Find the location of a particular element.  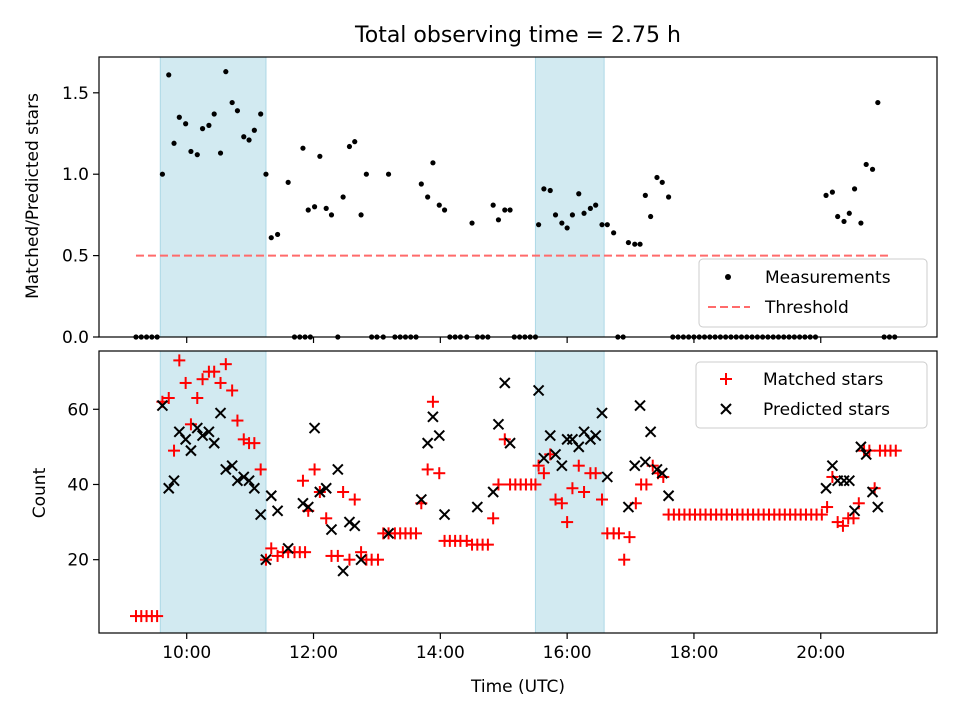

y-tick-label-2: 60 is located at coordinates (78, 410).